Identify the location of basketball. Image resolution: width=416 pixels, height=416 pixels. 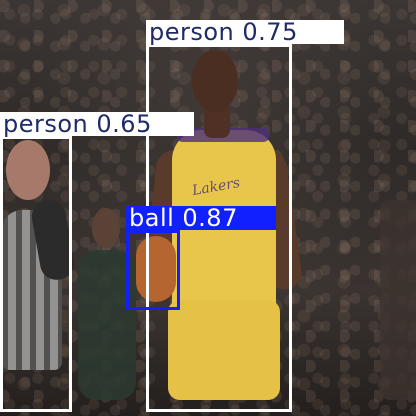
(156, 269).